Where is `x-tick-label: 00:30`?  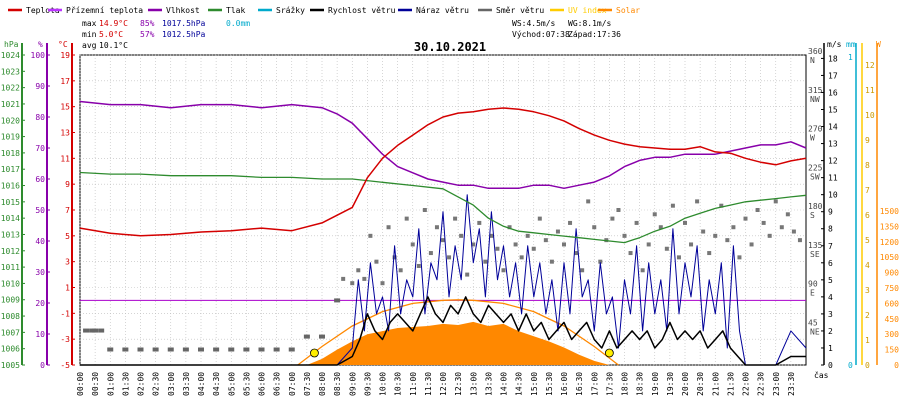
x-tick-label: 00:30 is located at coordinates (95, 384).